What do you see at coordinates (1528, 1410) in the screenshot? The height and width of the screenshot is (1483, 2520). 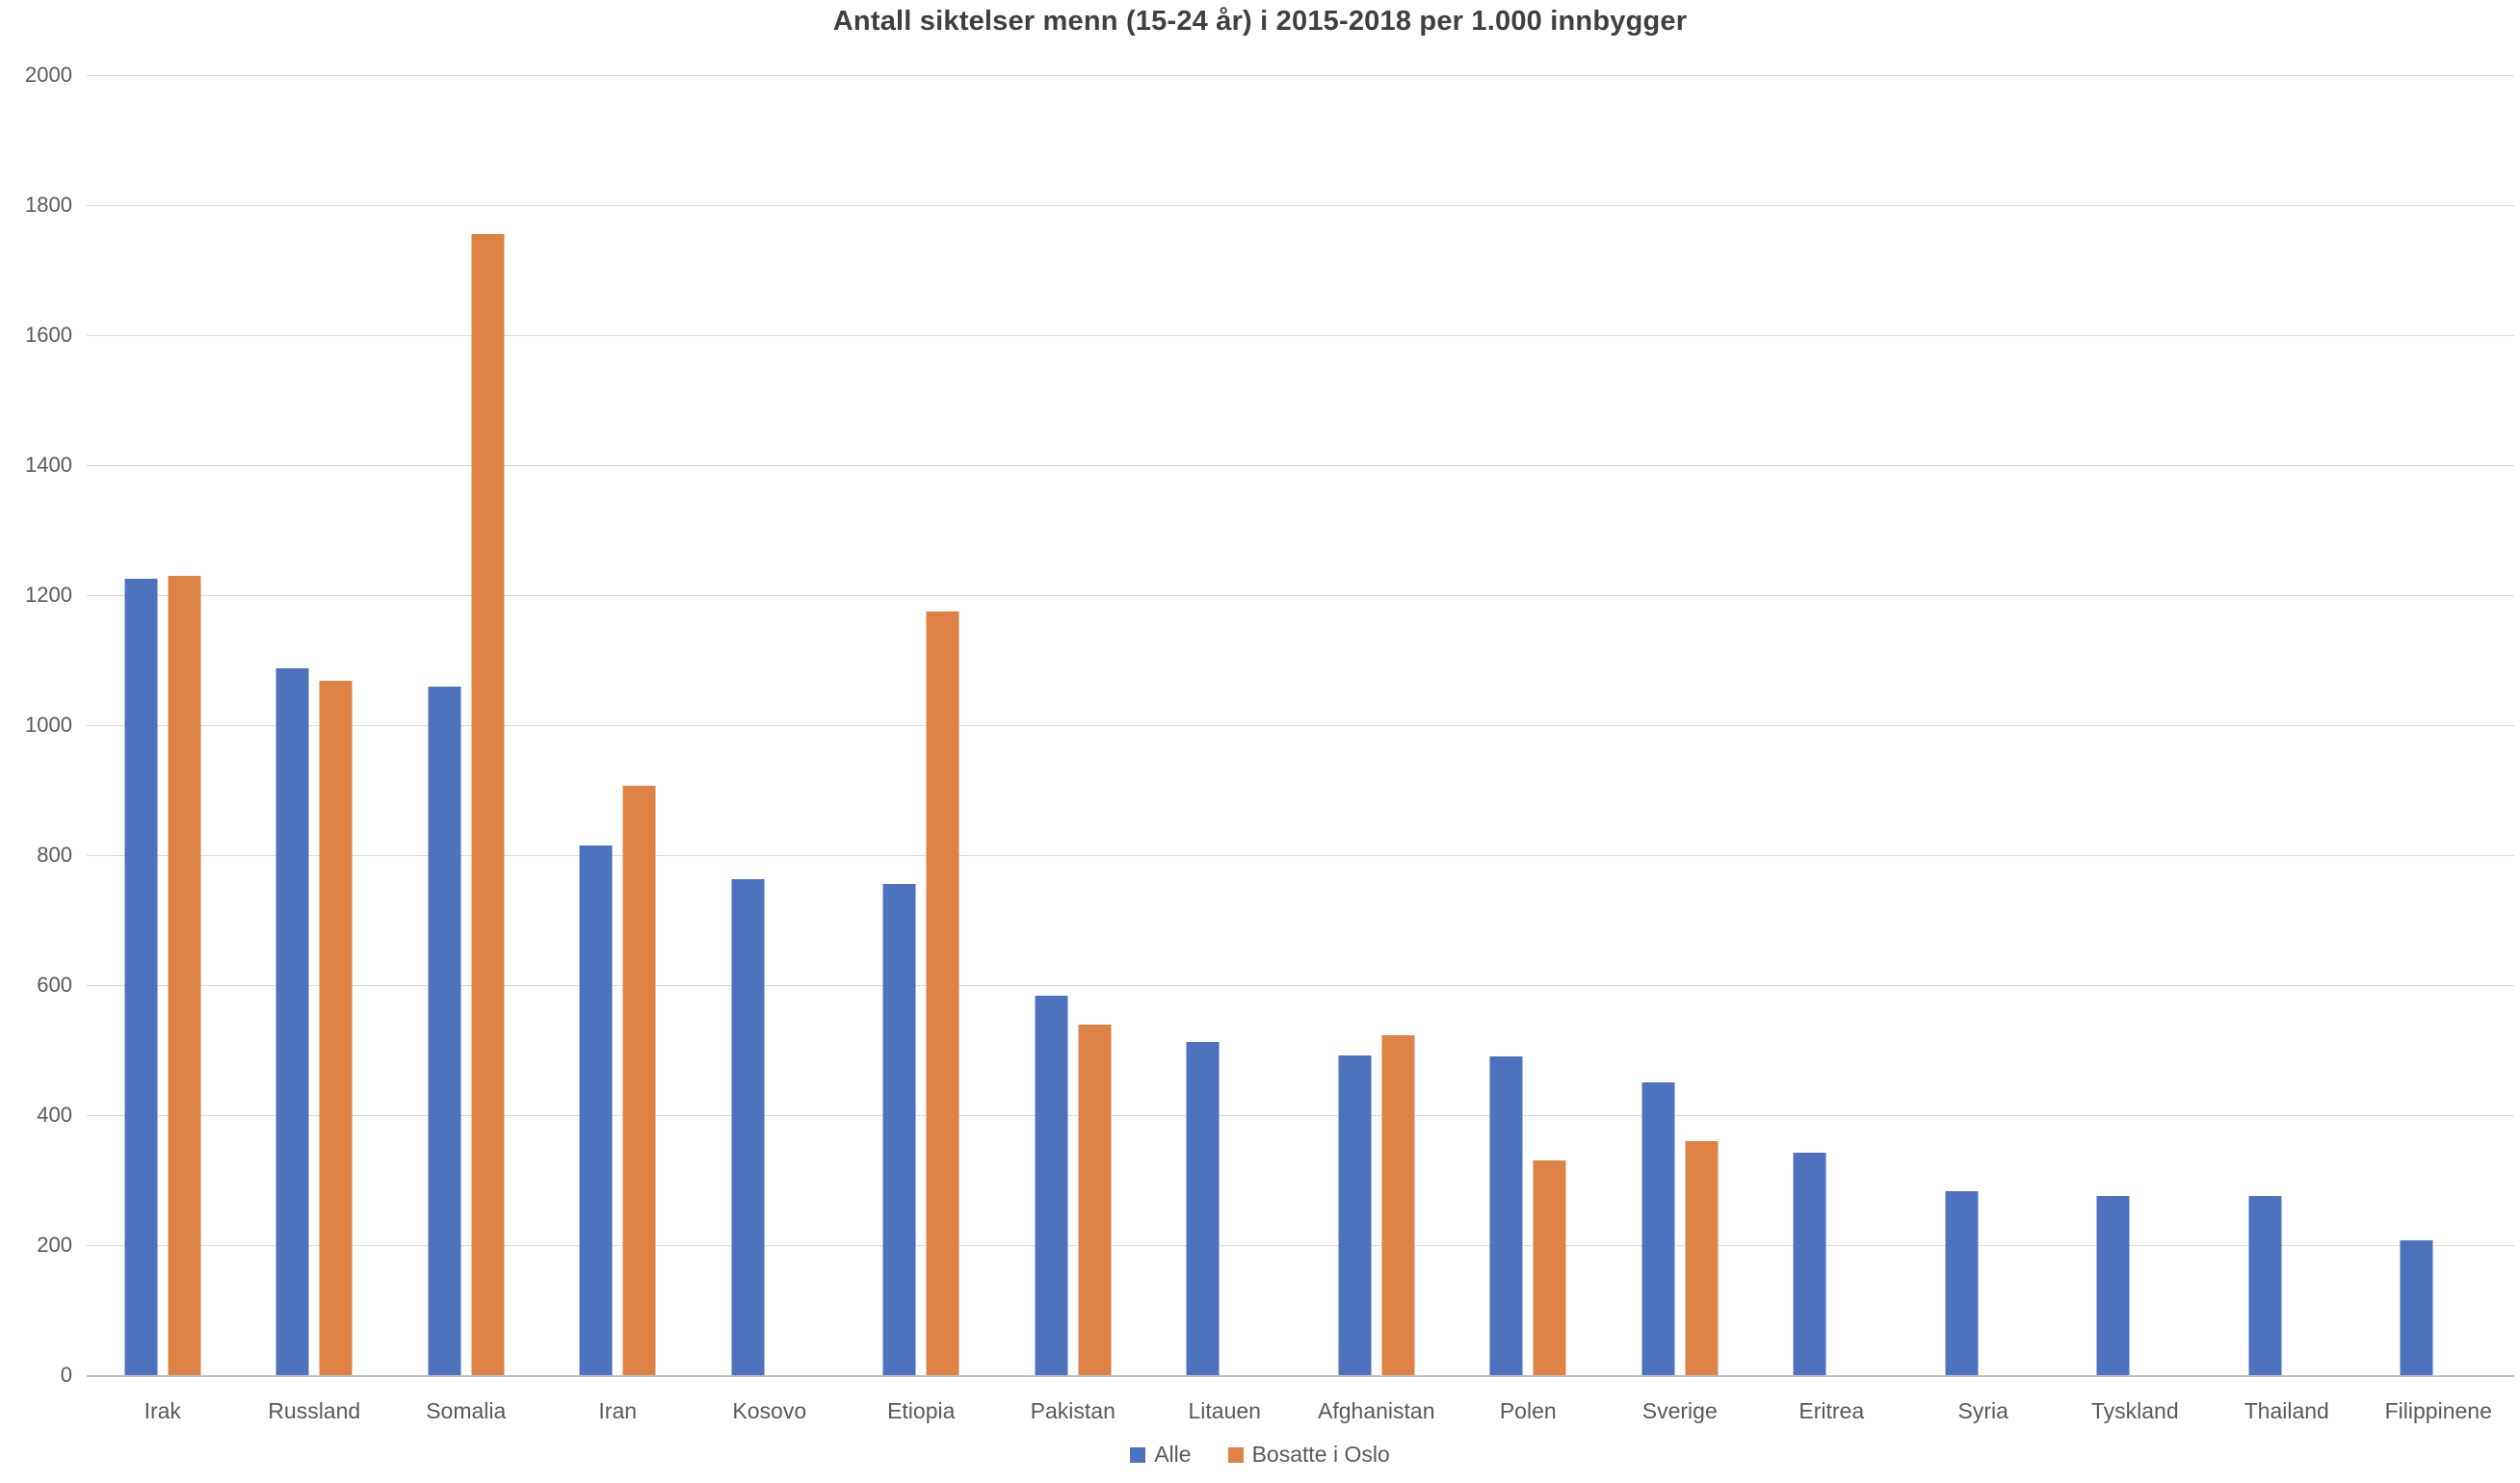 I see `x-label-polen: Polen` at bounding box center [1528, 1410].